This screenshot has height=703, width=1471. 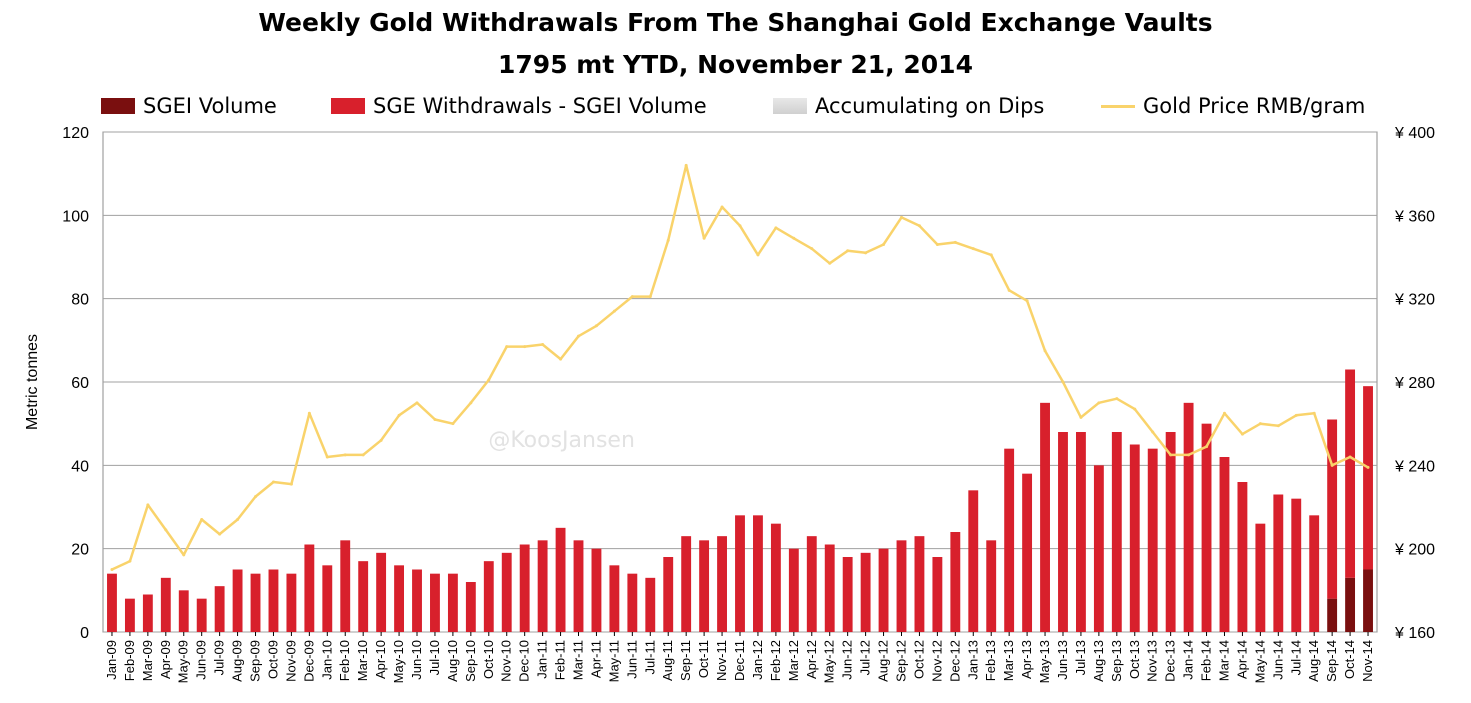 What do you see at coordinates (80, 466) in the screenshot?
I see `y-tick-label: 40` at bounding box center [80, 466].